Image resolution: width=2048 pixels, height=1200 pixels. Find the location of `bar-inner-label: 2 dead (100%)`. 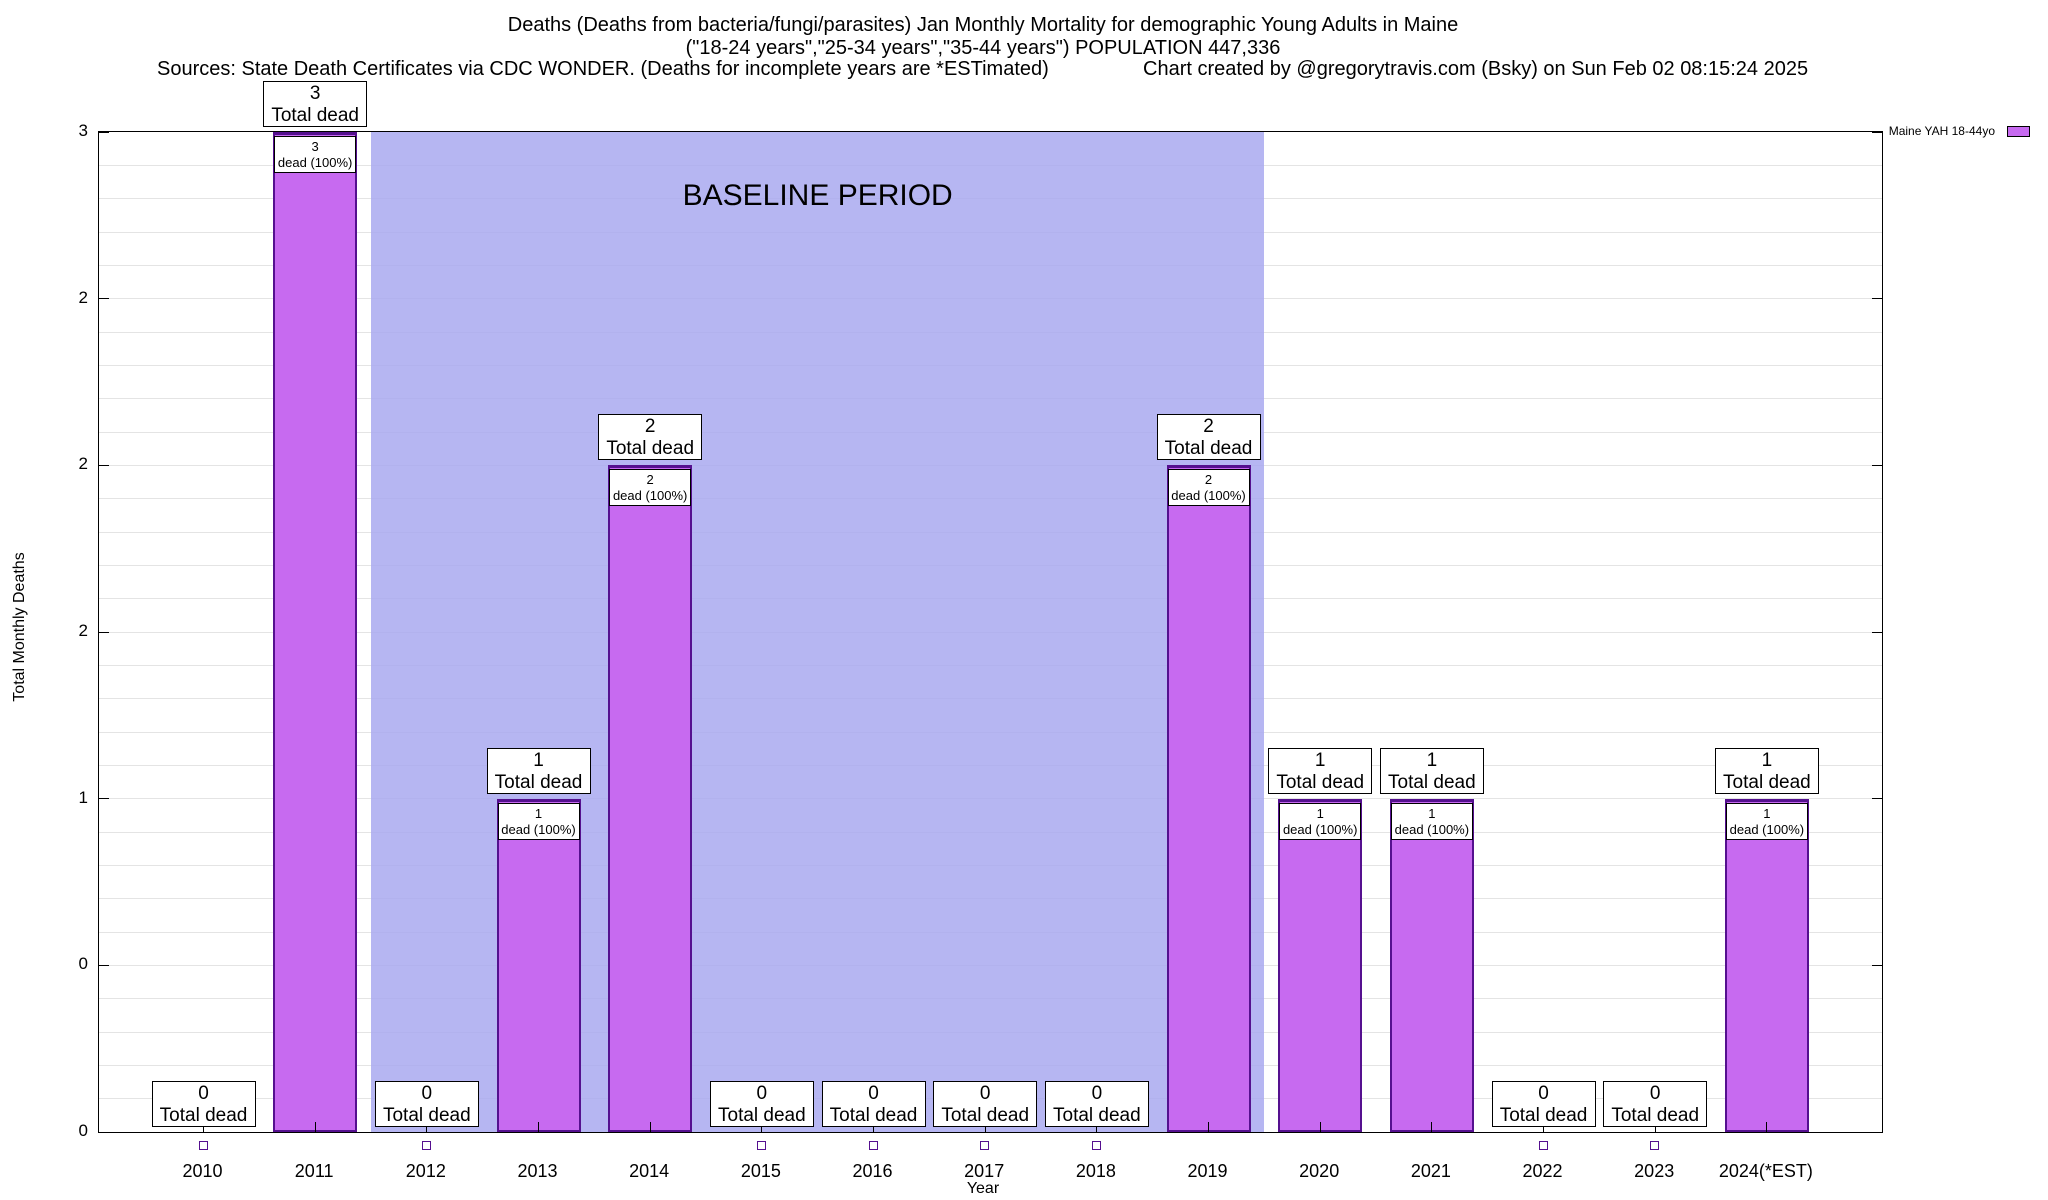

bar-inner-label: 2 dead (100%) is located at coordinates (1208, 488).